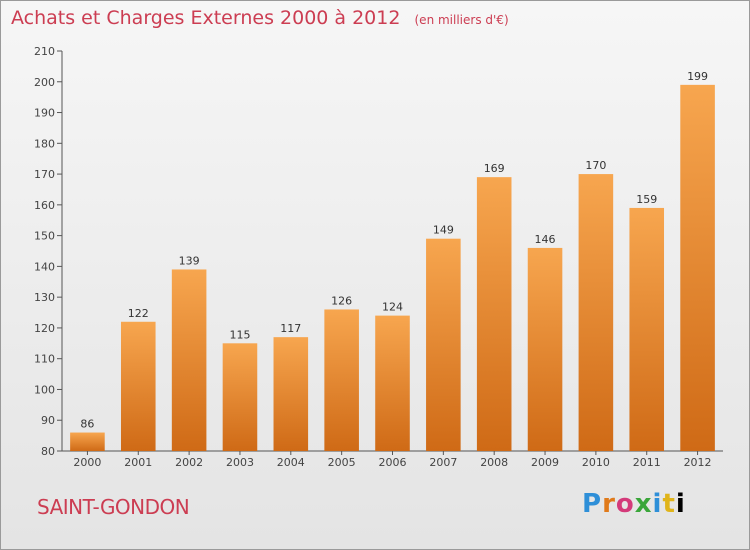  I want to click on x-tick-label: 2001, so click(138, 462).